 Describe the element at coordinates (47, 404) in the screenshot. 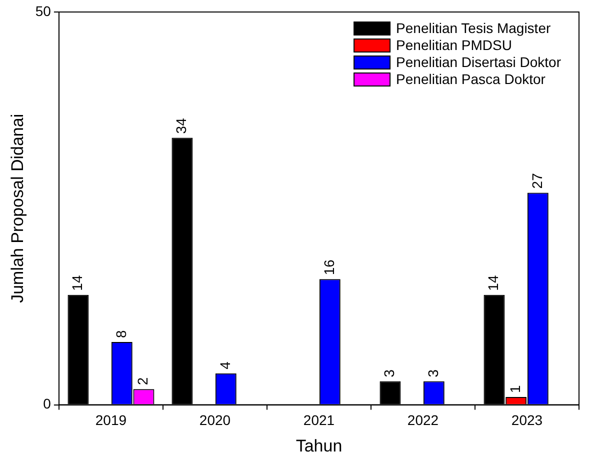

I see `y-tick-label: 0` at that location.